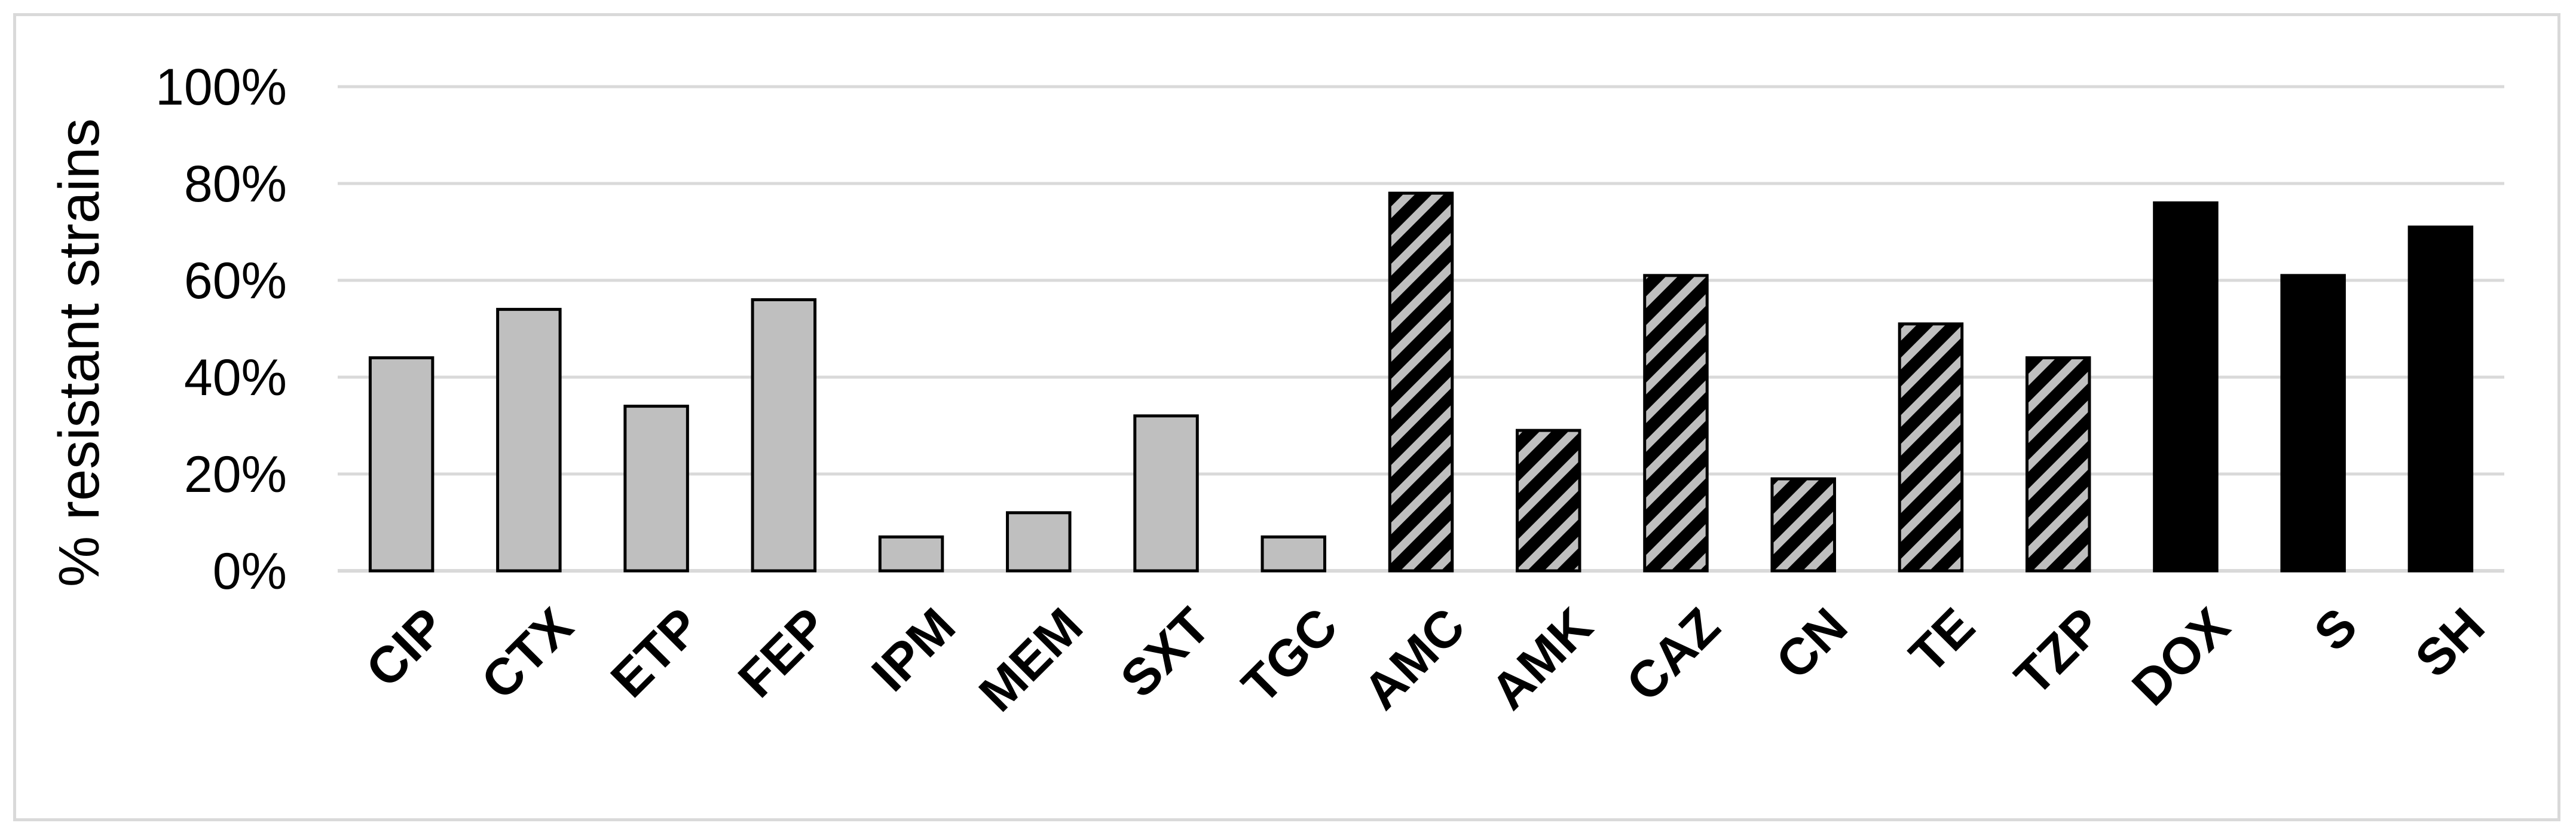 This screenshot has width=2576, height=838. I want to click on x-tick-label-fep: FEP, so click(783, 652).